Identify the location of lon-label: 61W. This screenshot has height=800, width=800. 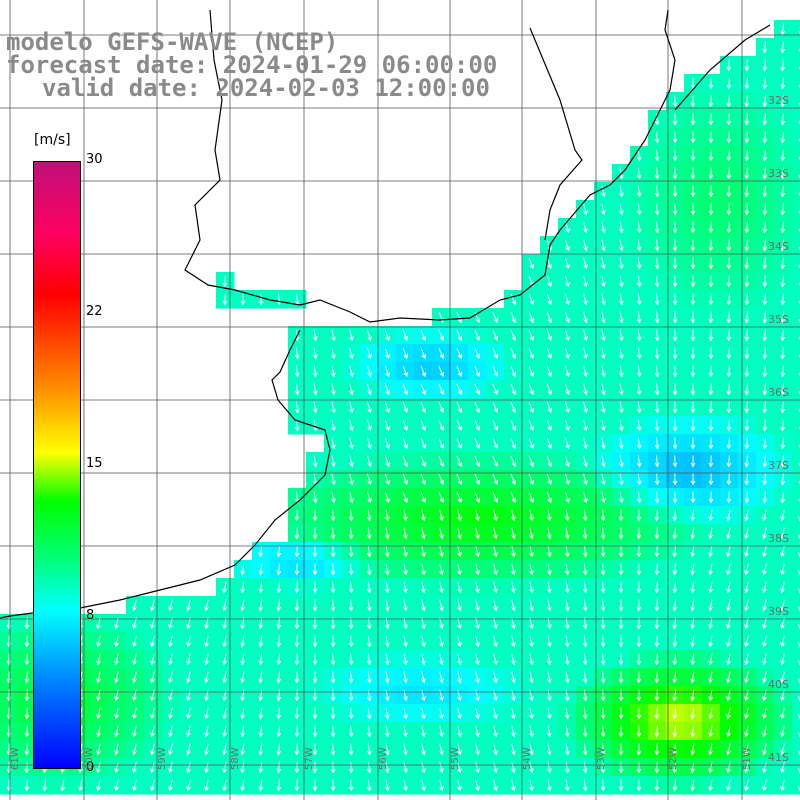
(15, 758).